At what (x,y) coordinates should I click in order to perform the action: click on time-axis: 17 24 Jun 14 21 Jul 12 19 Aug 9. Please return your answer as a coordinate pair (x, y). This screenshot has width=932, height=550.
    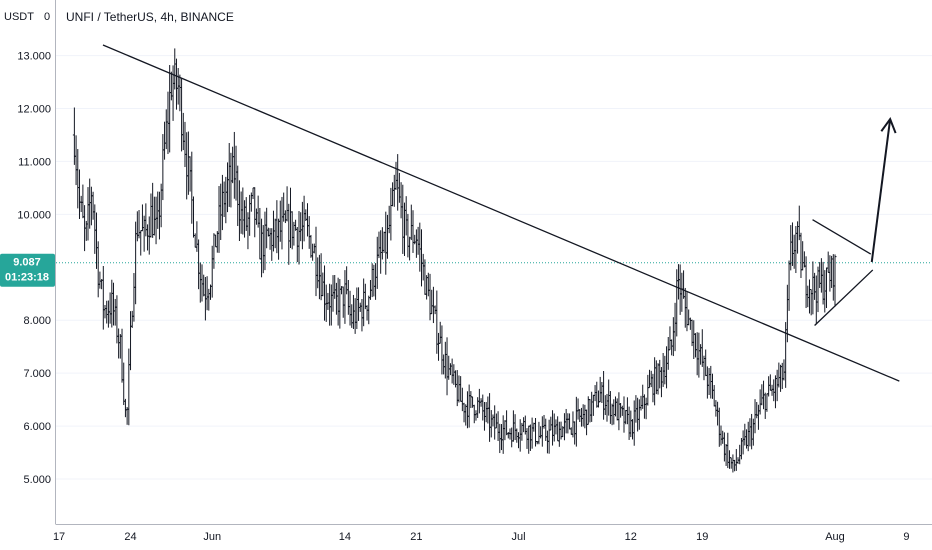
    Looking at the image, I should click on (481, 537).